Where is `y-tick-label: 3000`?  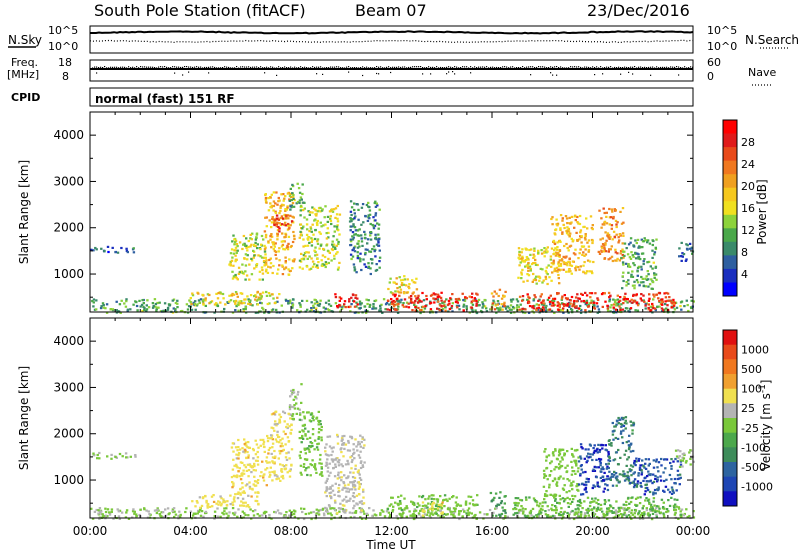
y-tick-label: 3000 is located at coordinates (68, 181).